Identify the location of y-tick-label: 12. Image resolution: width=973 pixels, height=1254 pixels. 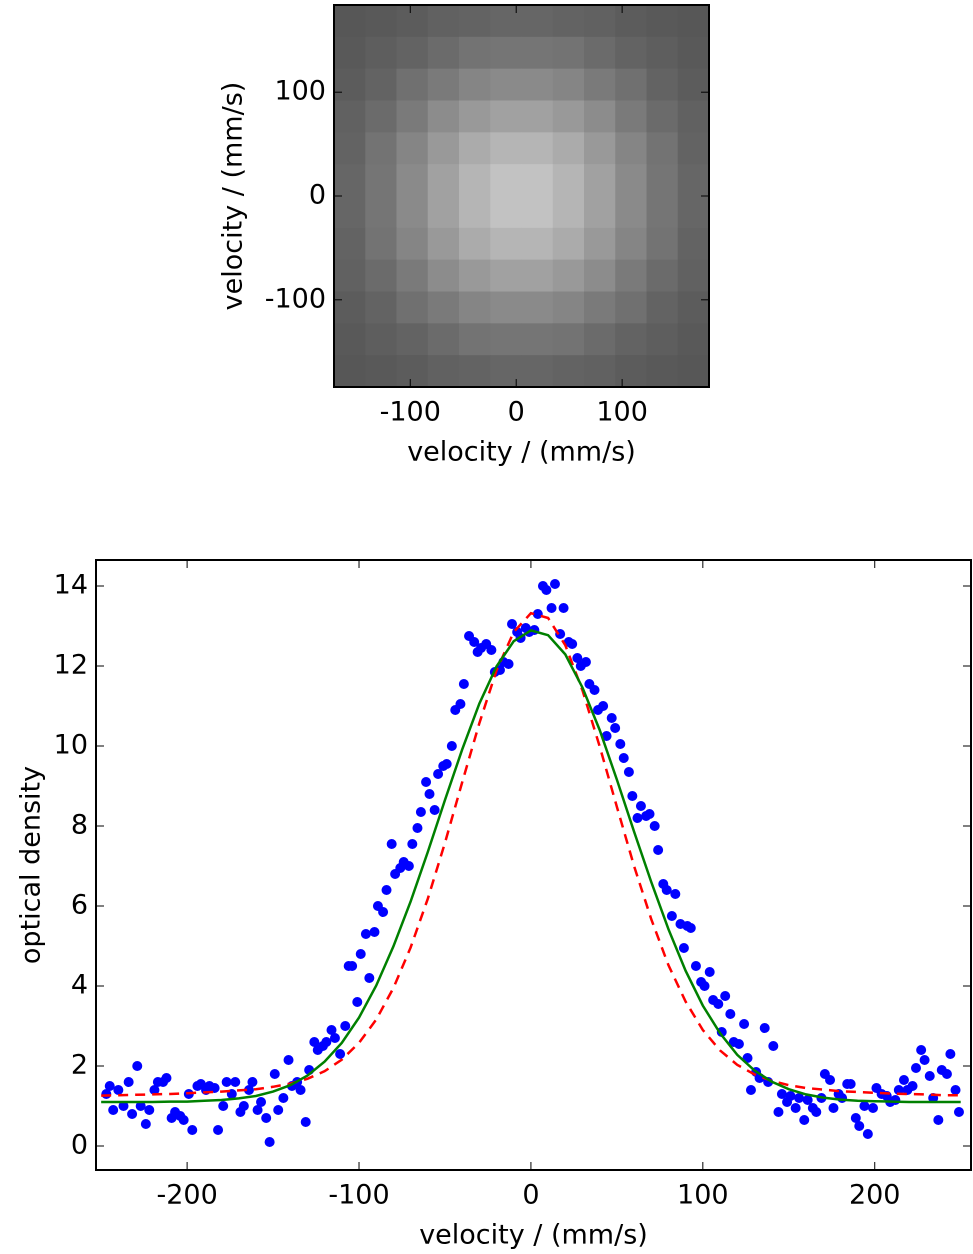
(71, 665).